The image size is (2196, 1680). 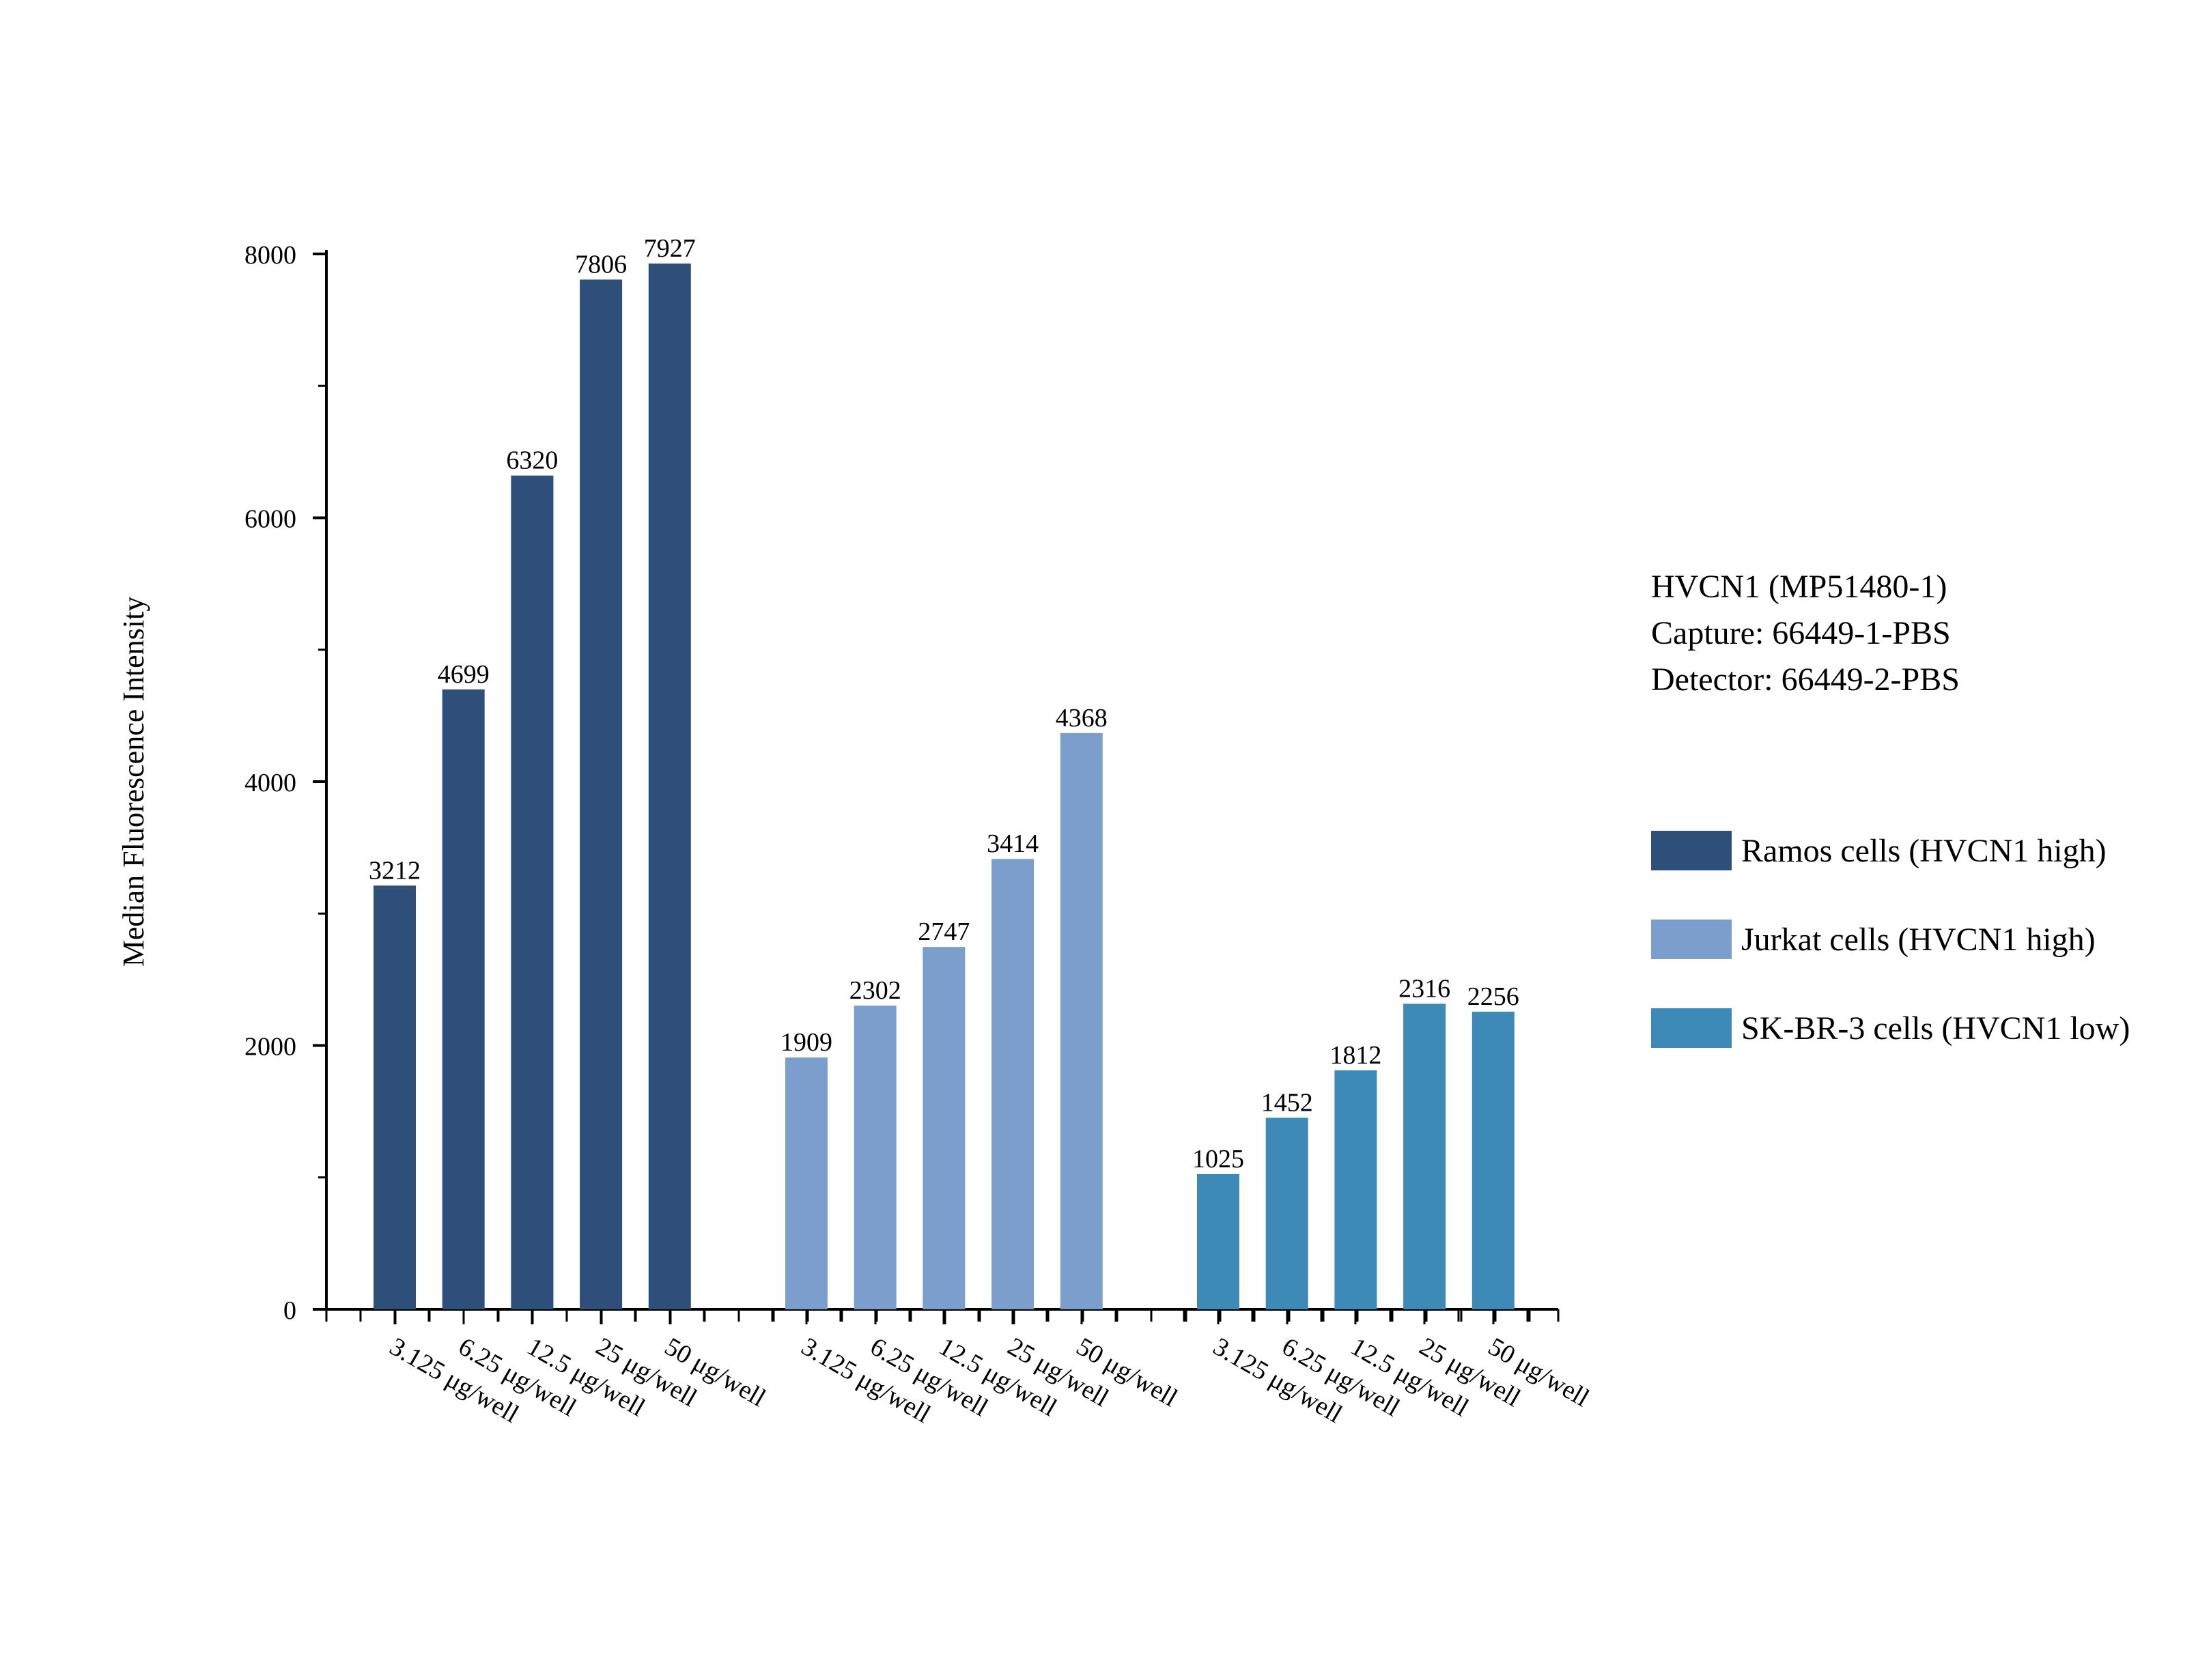 What do you see at coordinates (1218, 1159) in the screenshot?
I see `value-label: 1025` at bounding box center [1218, 1159].